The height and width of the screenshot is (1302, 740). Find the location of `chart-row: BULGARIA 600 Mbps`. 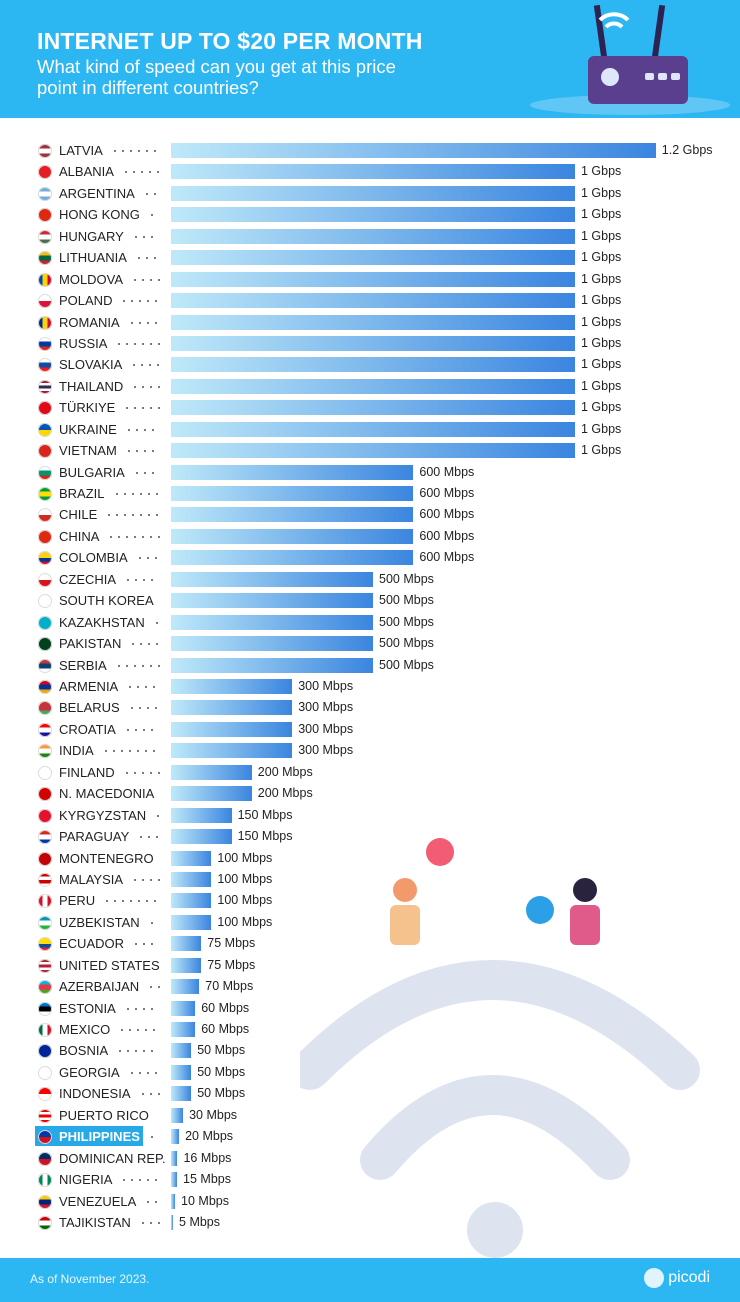

chart-row: BULGARIA 600 Mbps is located at coordinates (370, 472).